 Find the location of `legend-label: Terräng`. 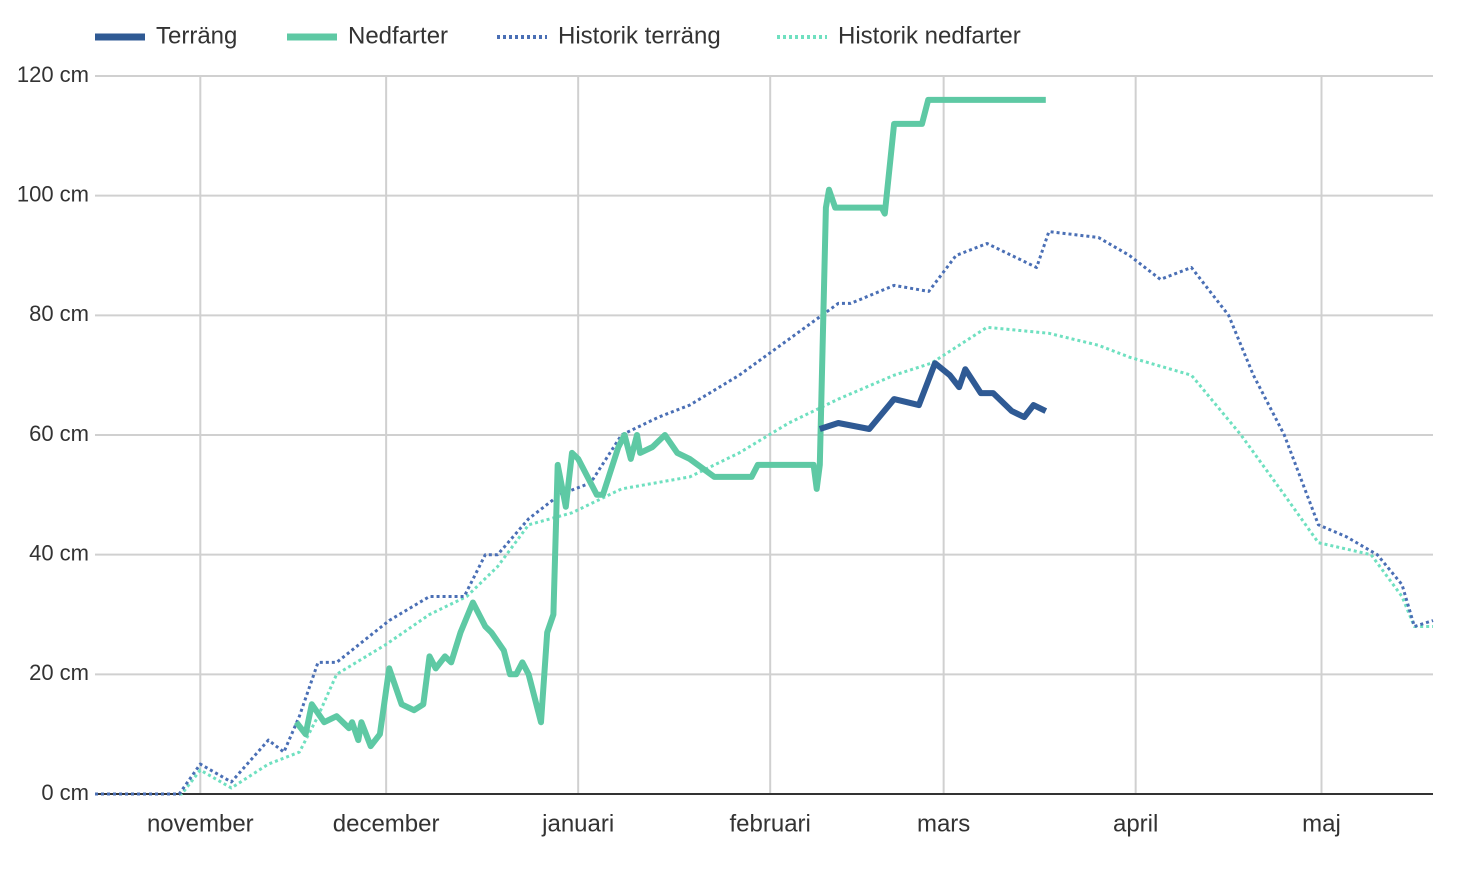

legend-label: Terräng is located at coordinates (196, 35).